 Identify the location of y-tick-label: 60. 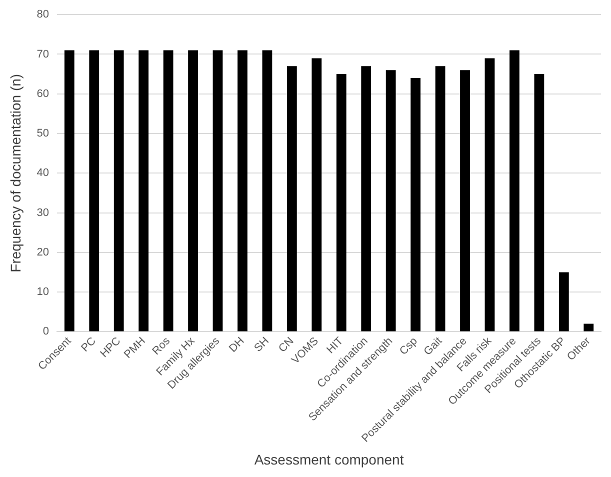
(43, 94).